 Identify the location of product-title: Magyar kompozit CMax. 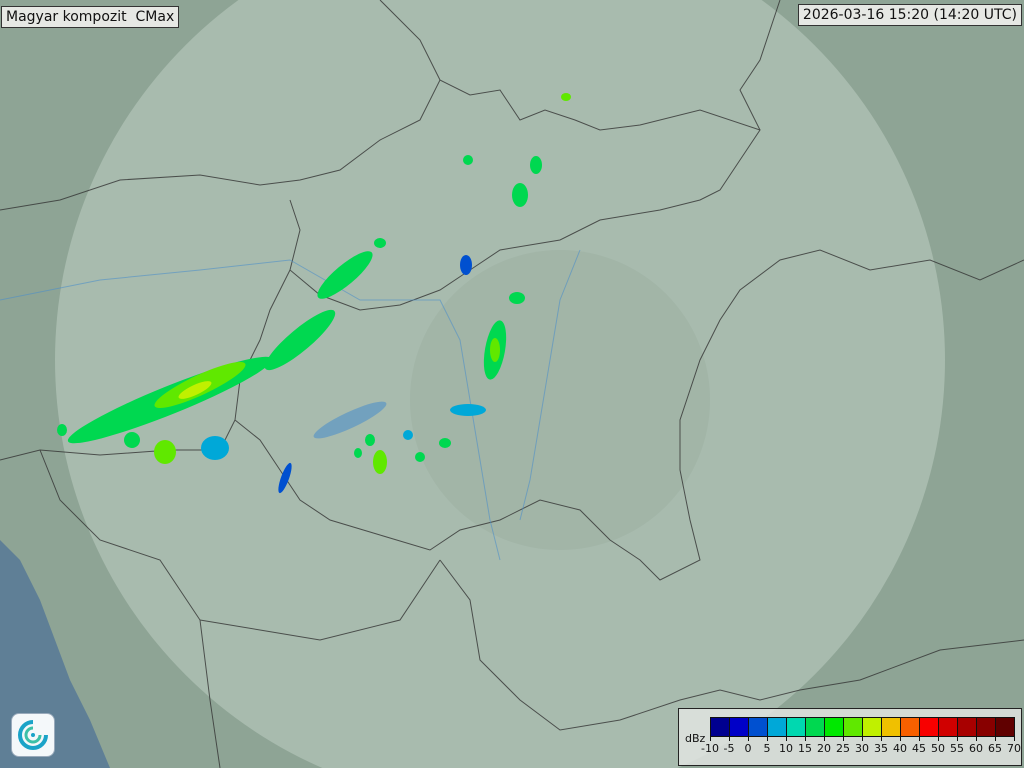
(90, 17).